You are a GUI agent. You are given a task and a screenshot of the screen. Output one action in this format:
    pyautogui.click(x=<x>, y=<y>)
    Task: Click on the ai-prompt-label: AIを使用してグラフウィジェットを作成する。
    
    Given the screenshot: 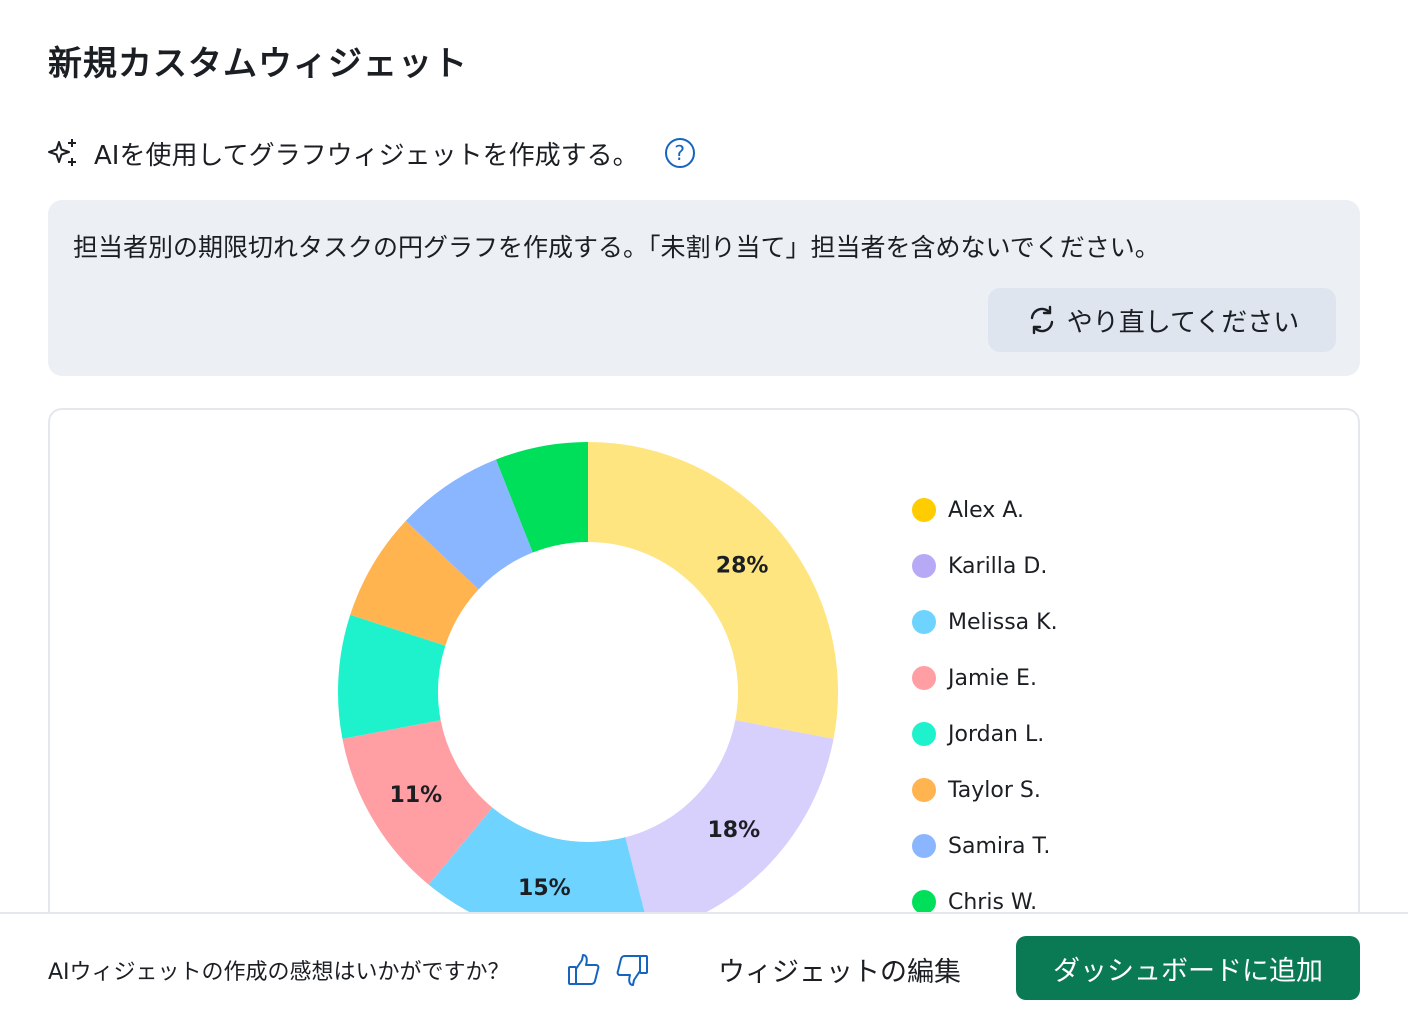 What is the action you would take?
    pyautogui.click(x=366, y=155)
    